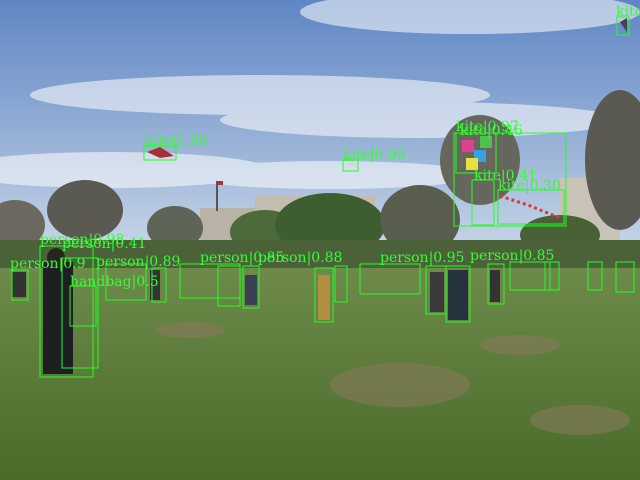 This screenshot has height=480, width=640. Describe the element at coordinates (505, 176) in the screenshot. I see `detection-label-kite-6-label: kite|0.41` at that location.